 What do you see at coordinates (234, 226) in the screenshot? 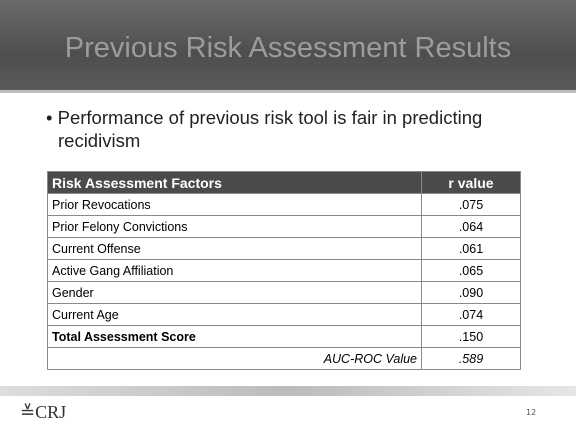
I see `factor: Prior Felony Convictions` at bounding box center [234, 226].